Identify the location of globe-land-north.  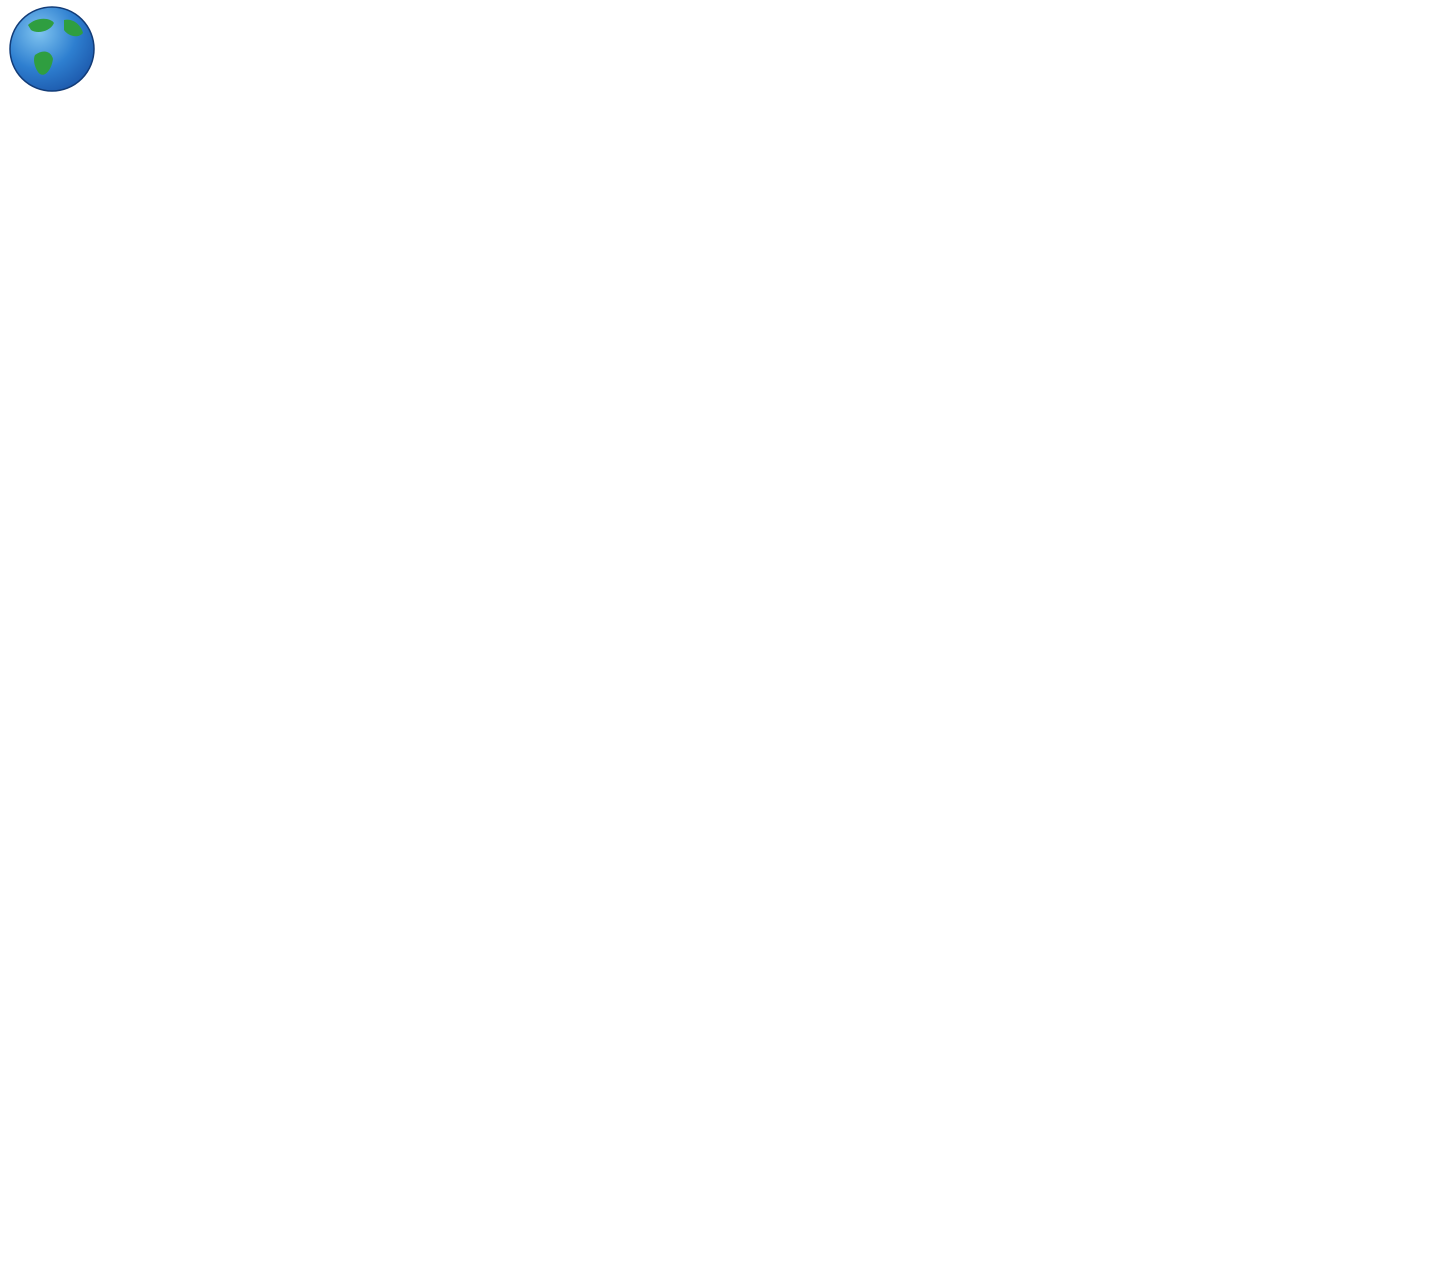
(41, 25).